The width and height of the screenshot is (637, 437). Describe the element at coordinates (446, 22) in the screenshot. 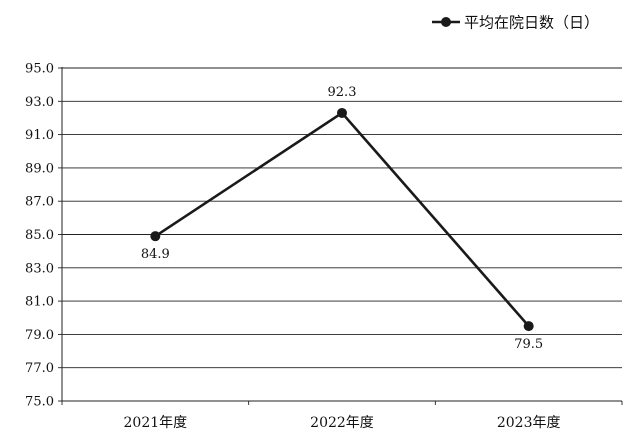

I see `legend-marker` at that location.